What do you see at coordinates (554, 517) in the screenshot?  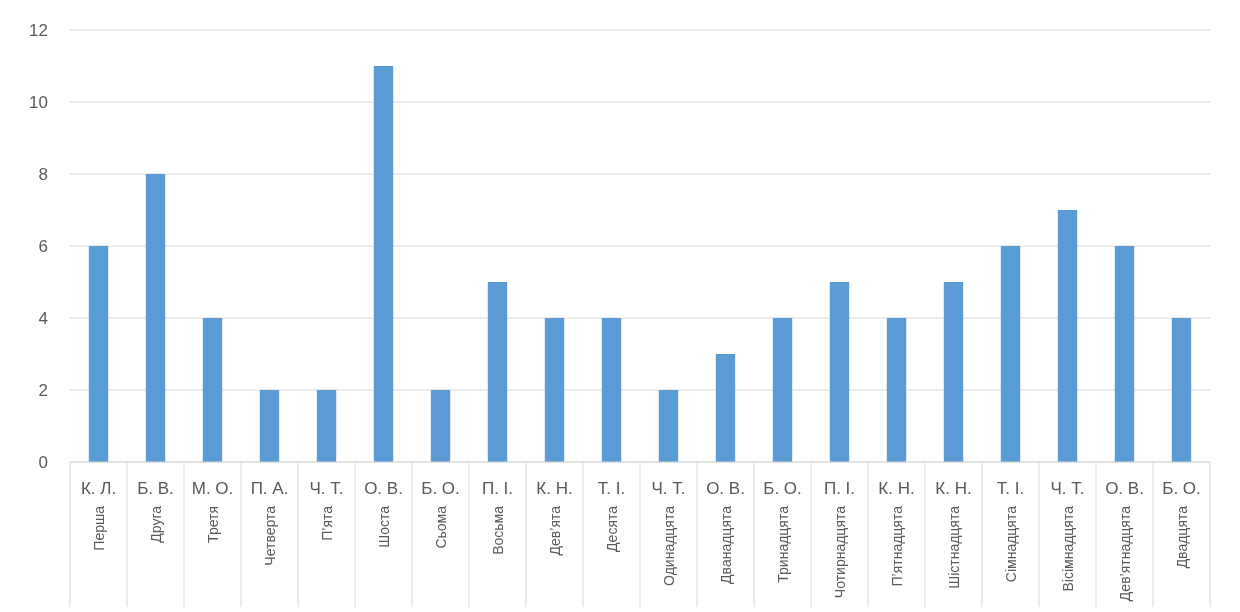 I see `x-tick-label: К. Н. Дев’ята` at bounding box center [554, 517].